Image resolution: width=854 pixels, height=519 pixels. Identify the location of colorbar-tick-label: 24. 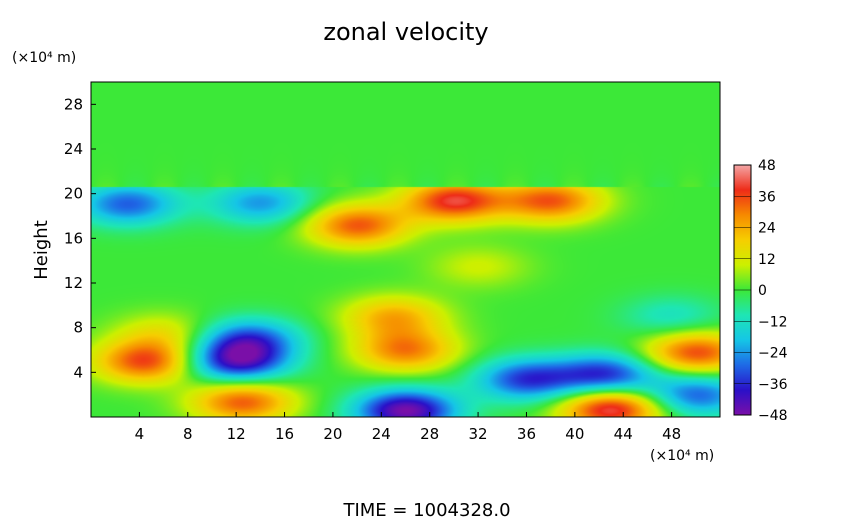
(767, 229).